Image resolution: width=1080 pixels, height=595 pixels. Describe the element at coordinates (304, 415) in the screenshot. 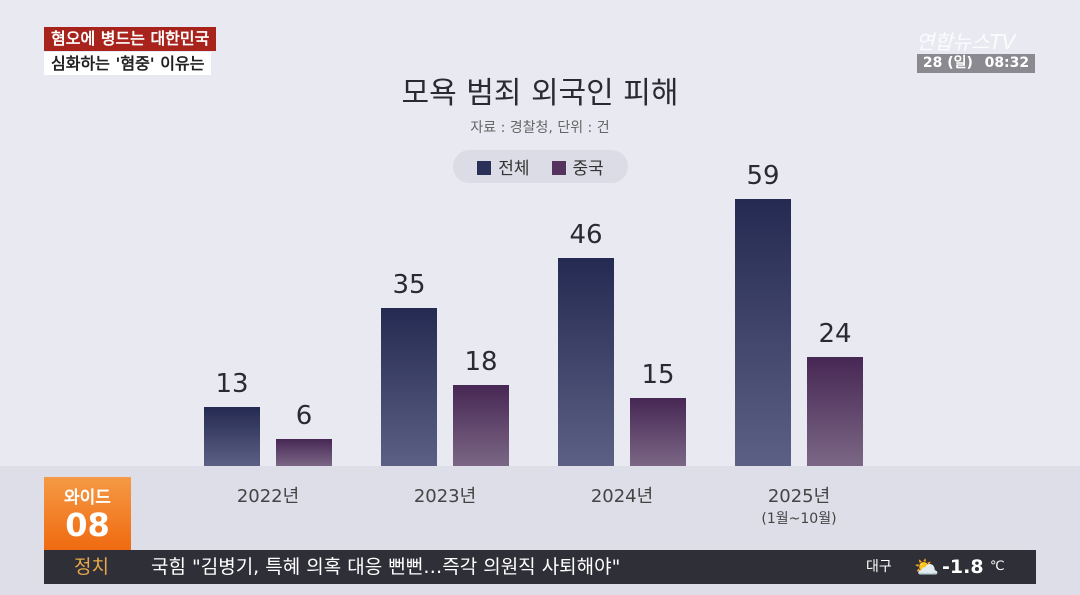

I see `value-label: 6` at that location.